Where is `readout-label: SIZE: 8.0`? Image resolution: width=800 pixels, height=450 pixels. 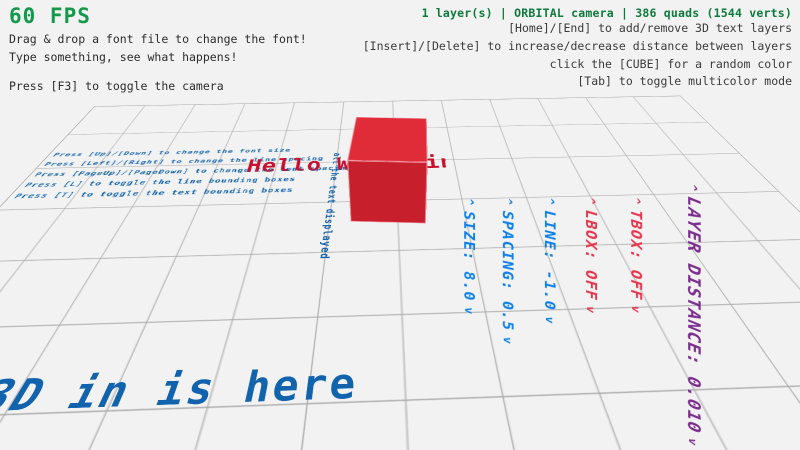
readout-label: SIZE: 8.0 is located at coordinates (469, 256).